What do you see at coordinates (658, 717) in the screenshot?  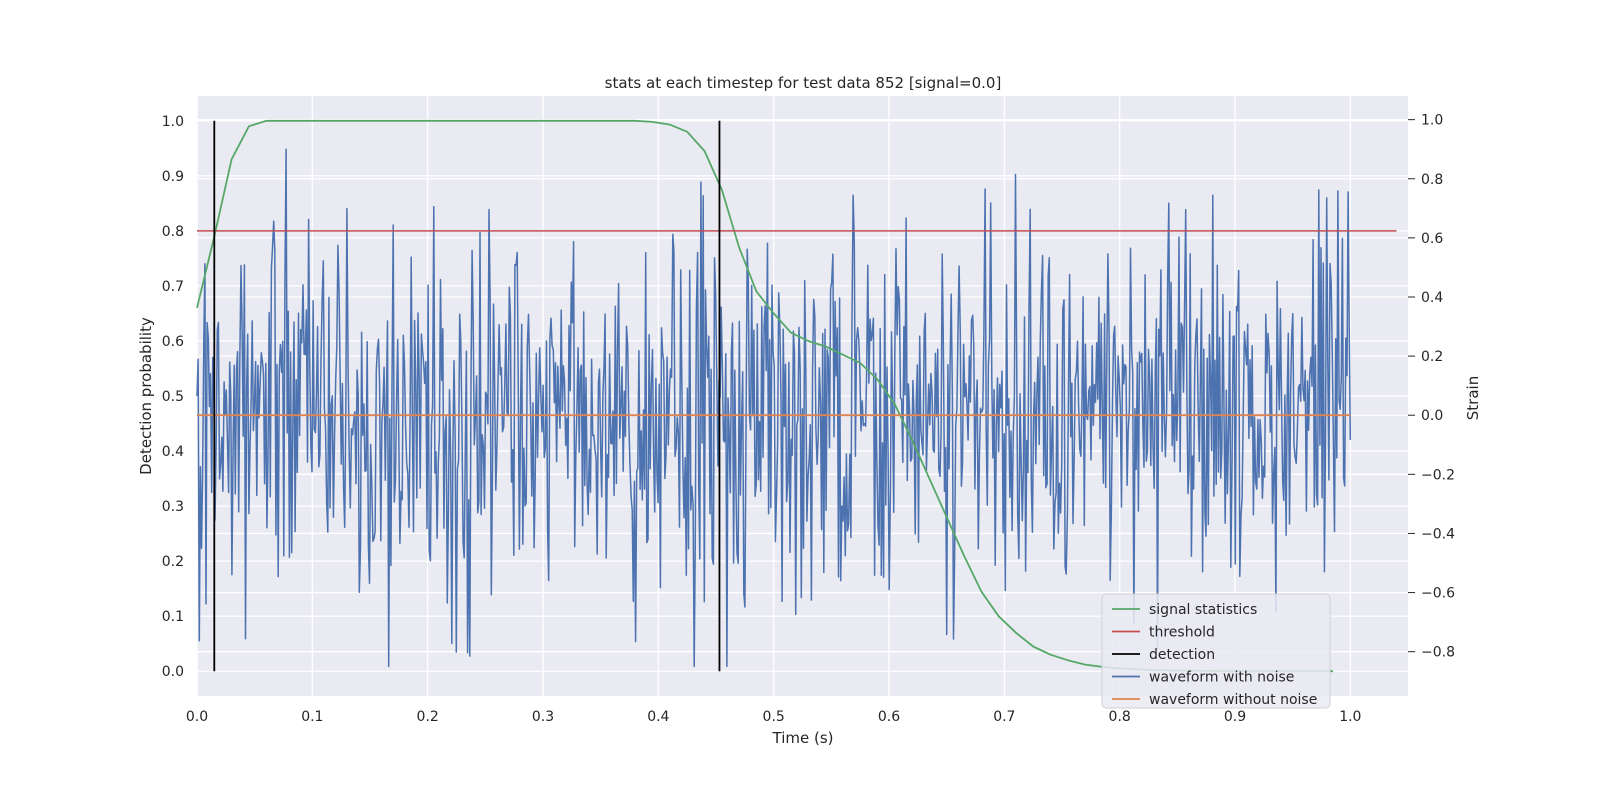 I see `x-tick-label: 0.4` at bounding box center [658, 717].